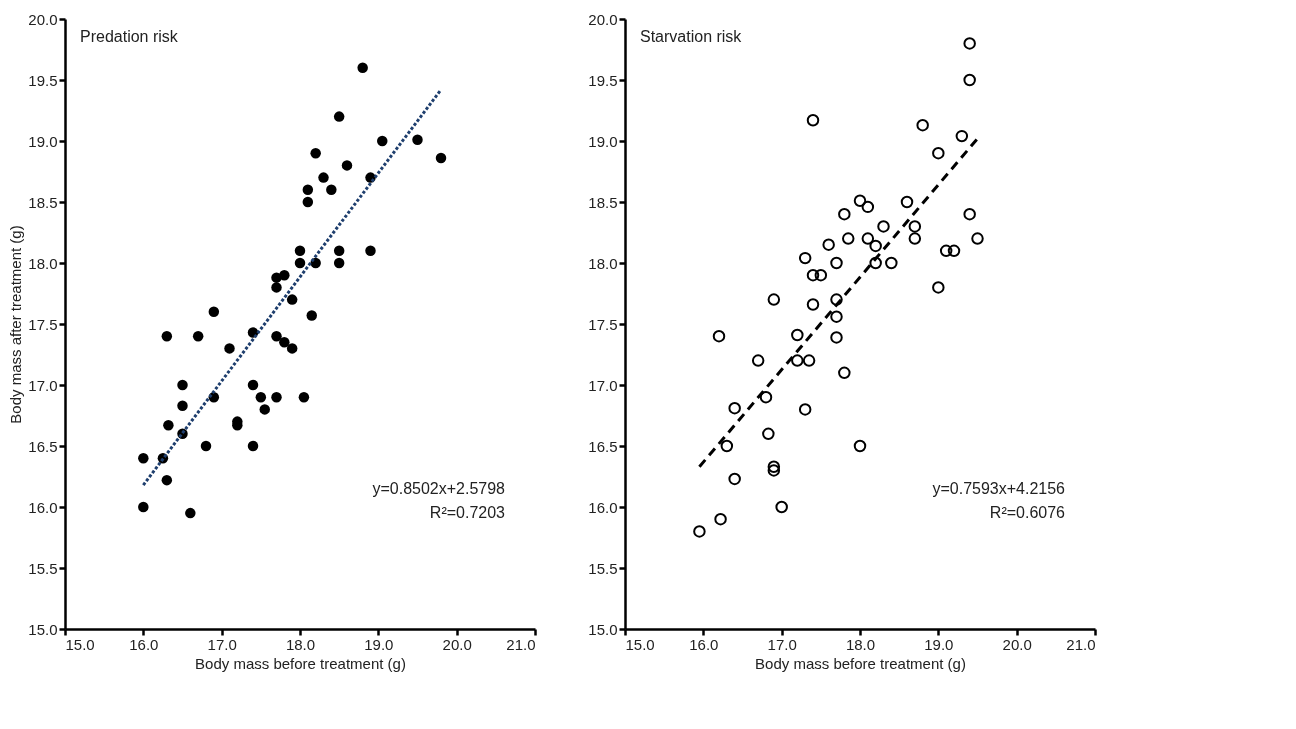 This screenshot has width=1296, height=729. What do you see at coordinates (439, 488) in the screenshot?
I see `annotation: y=0.8502x+2.5798` at bounding box center [439, 488].